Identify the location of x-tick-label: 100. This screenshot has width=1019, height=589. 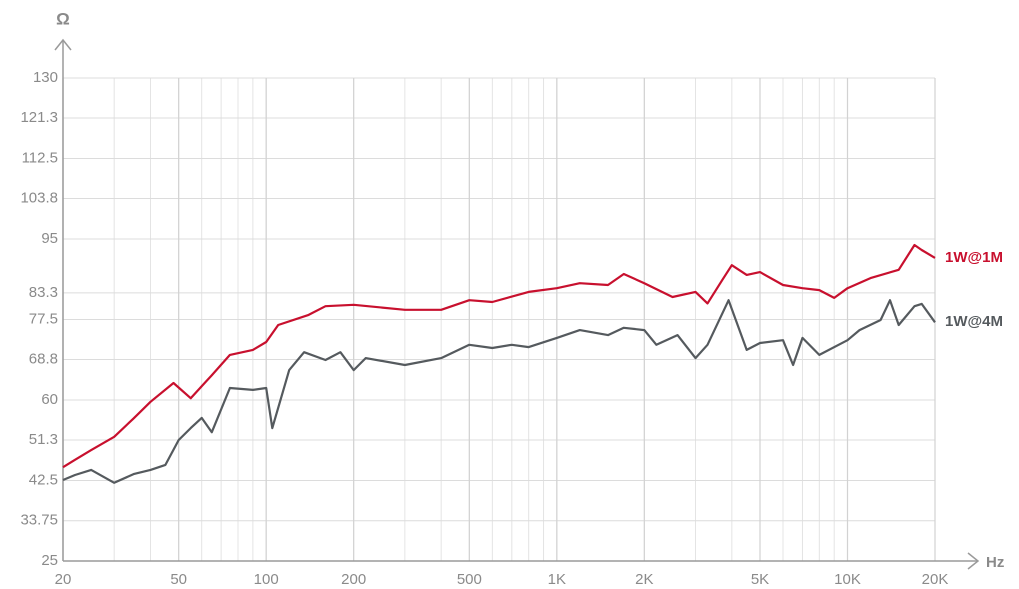
(266, 579).